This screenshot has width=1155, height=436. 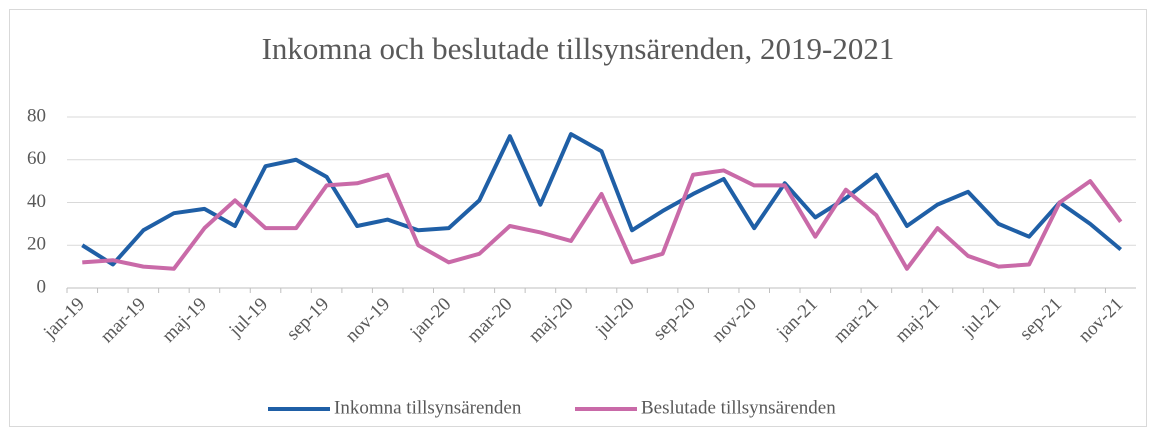 I want to click on y-tick-label: 0, so click(x=42, y=286).